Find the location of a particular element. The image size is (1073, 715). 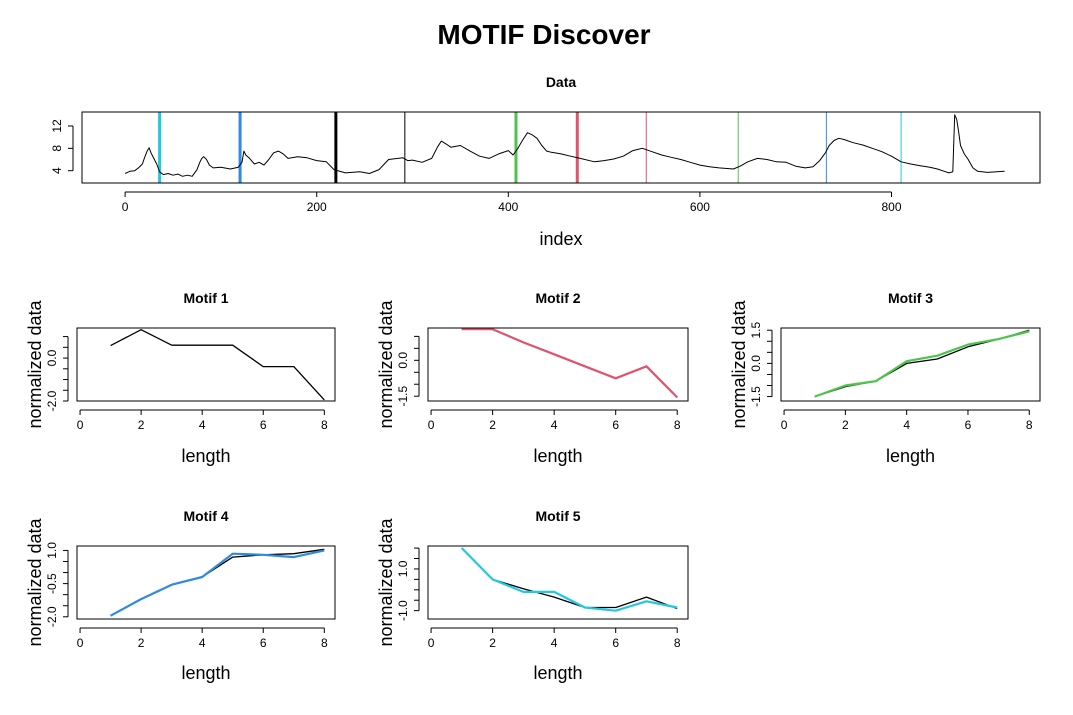

chart-motif5: Motif 5 0 2 4 6 8 -1.0 1.0 length normalized data is located at coordinates (532, 595).